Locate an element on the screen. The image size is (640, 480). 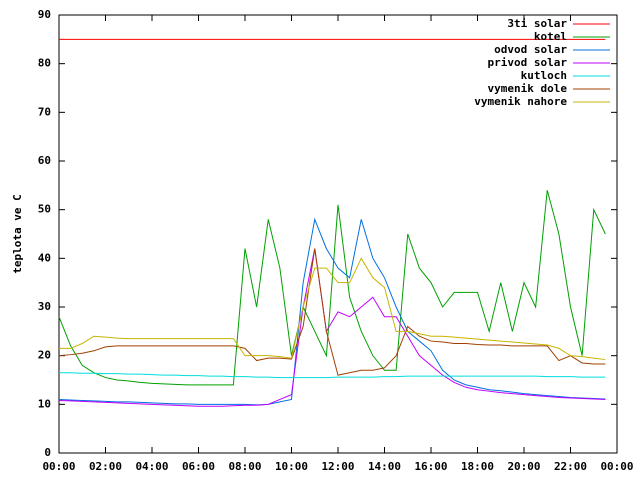
y-tick-label: 60 is located at coordinates (44, 160).